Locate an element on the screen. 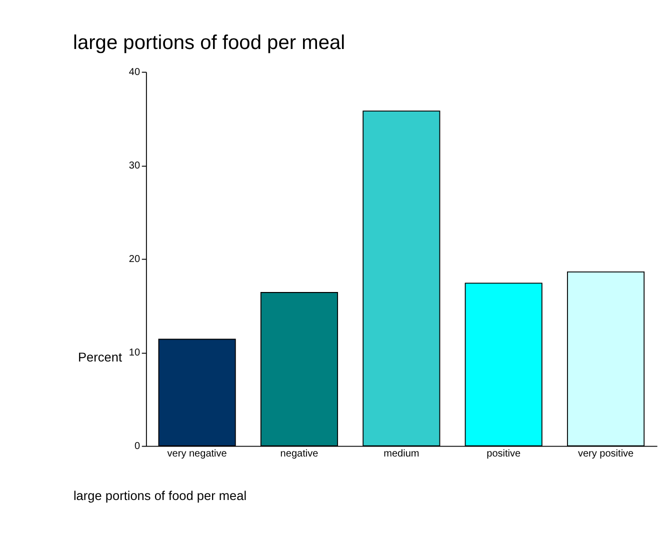 This screenshot has height=556, width=666. y-tick-label: 10 is located at coordinates (134, 353).